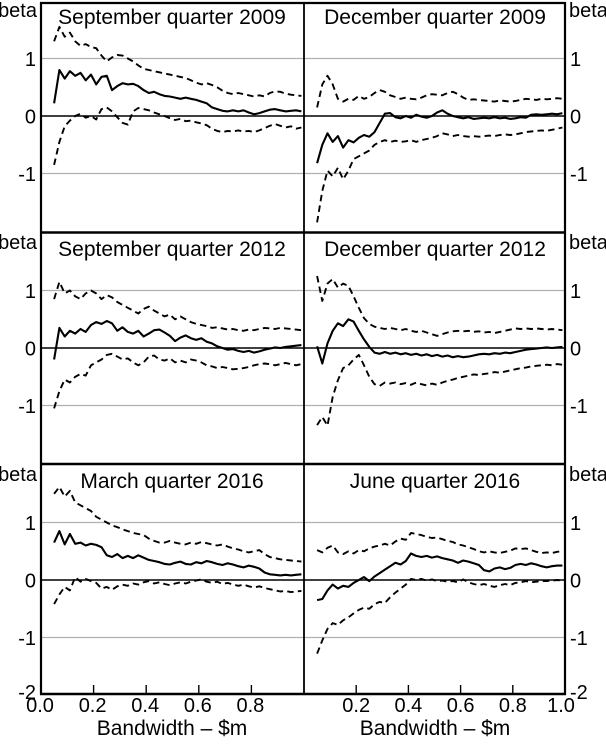 Image resolution: width=606 pixels, height=747 pixels. Describe the element at coordinates (30, 524) in the screenshot. I see `y-tick-left-1-row2: 1` at that location.